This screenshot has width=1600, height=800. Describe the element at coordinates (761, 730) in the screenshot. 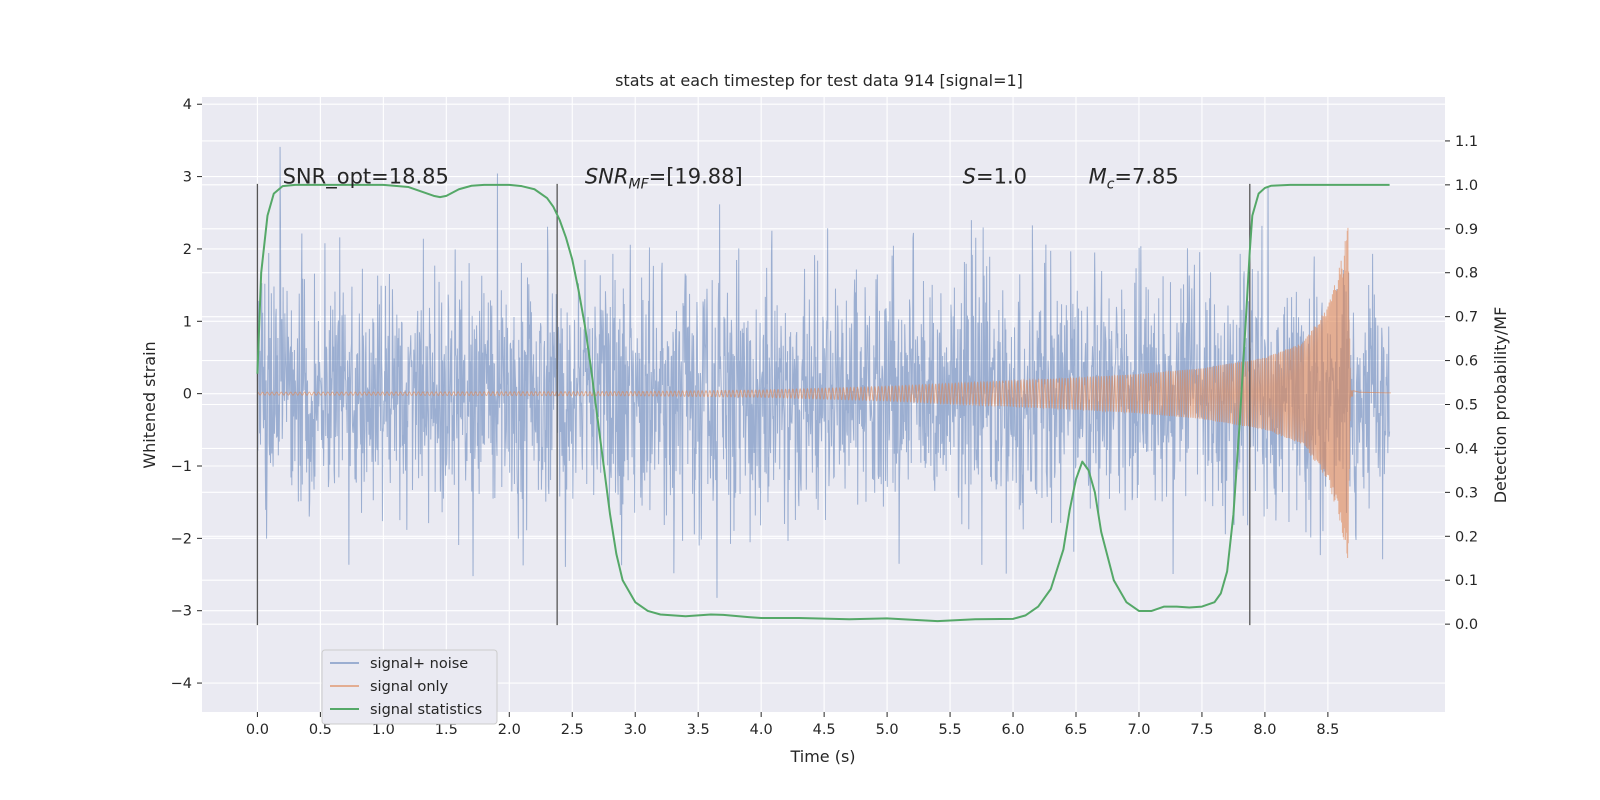

I see `x-tick-label-8: 4.0` at that location.